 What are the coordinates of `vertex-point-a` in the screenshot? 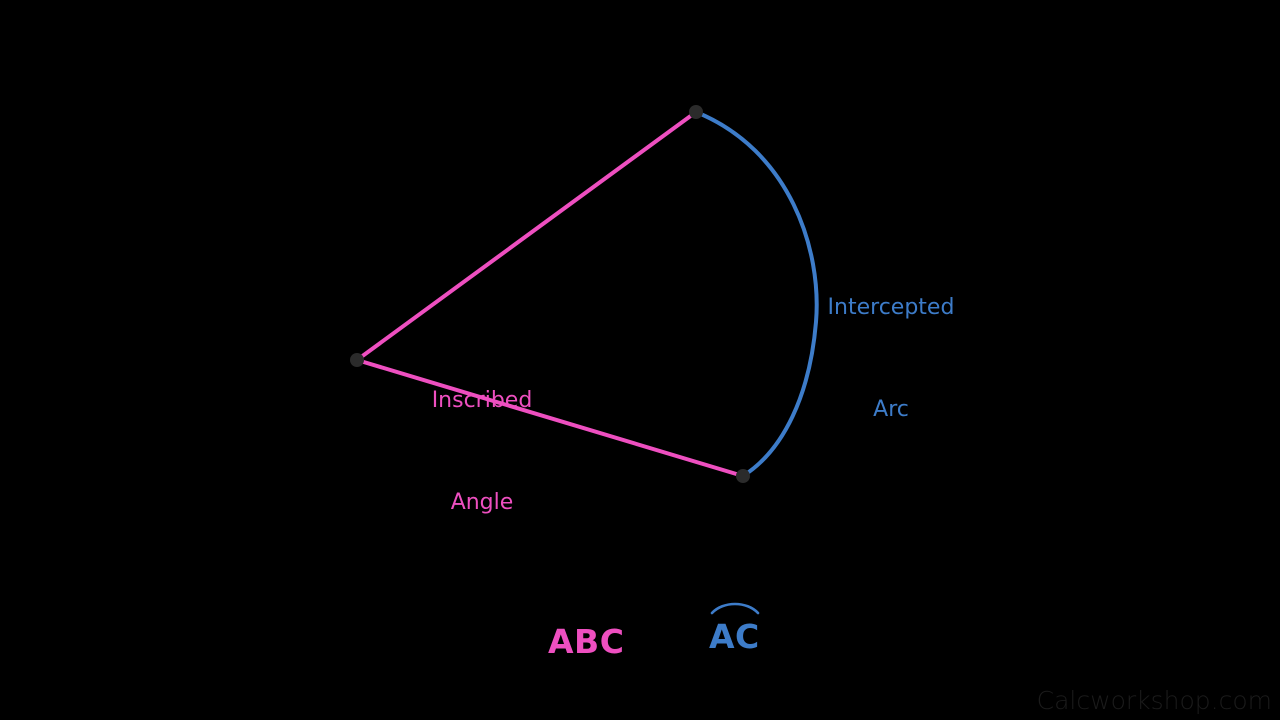 It's located at (696, 112).